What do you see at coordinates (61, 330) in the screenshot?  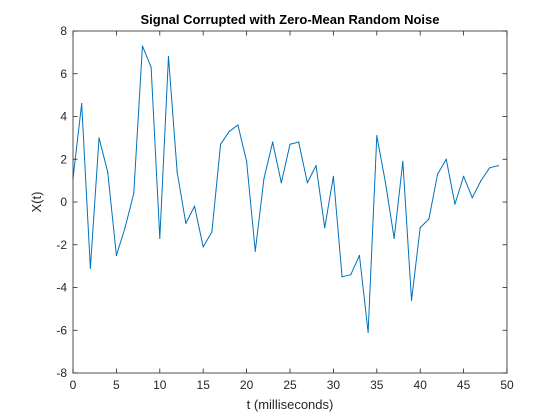 I see `y-tick-label: -6` at bounding box center [61, 330].